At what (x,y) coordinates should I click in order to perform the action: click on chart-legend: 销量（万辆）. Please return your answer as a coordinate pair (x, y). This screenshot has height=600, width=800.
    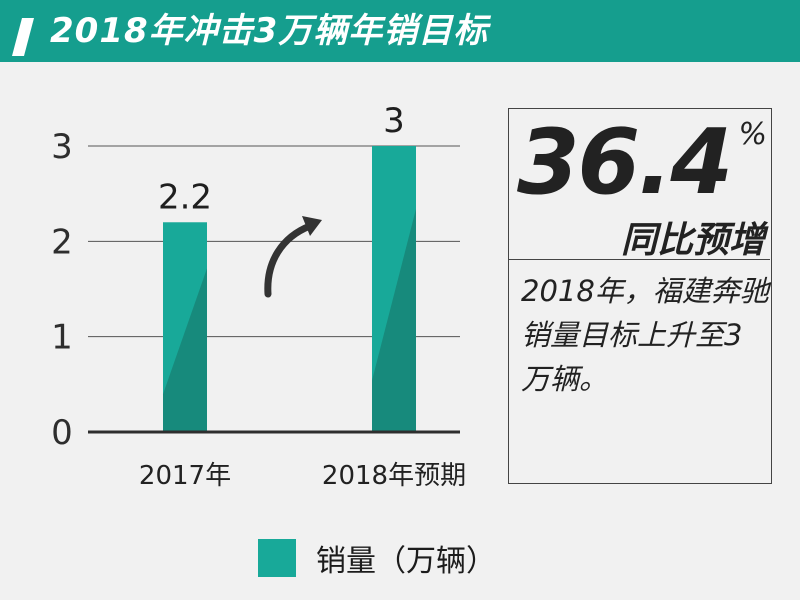
    Looking at the image, I should click on (377, 558).